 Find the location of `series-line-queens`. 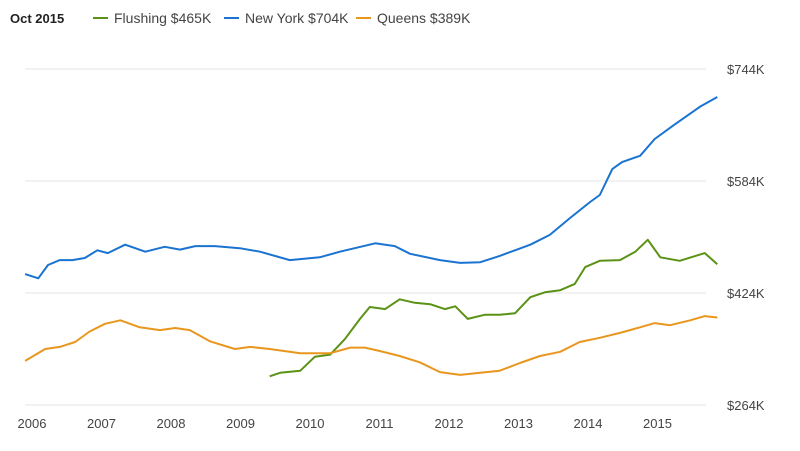

series-line-queens is located at coordinates (371, 345).